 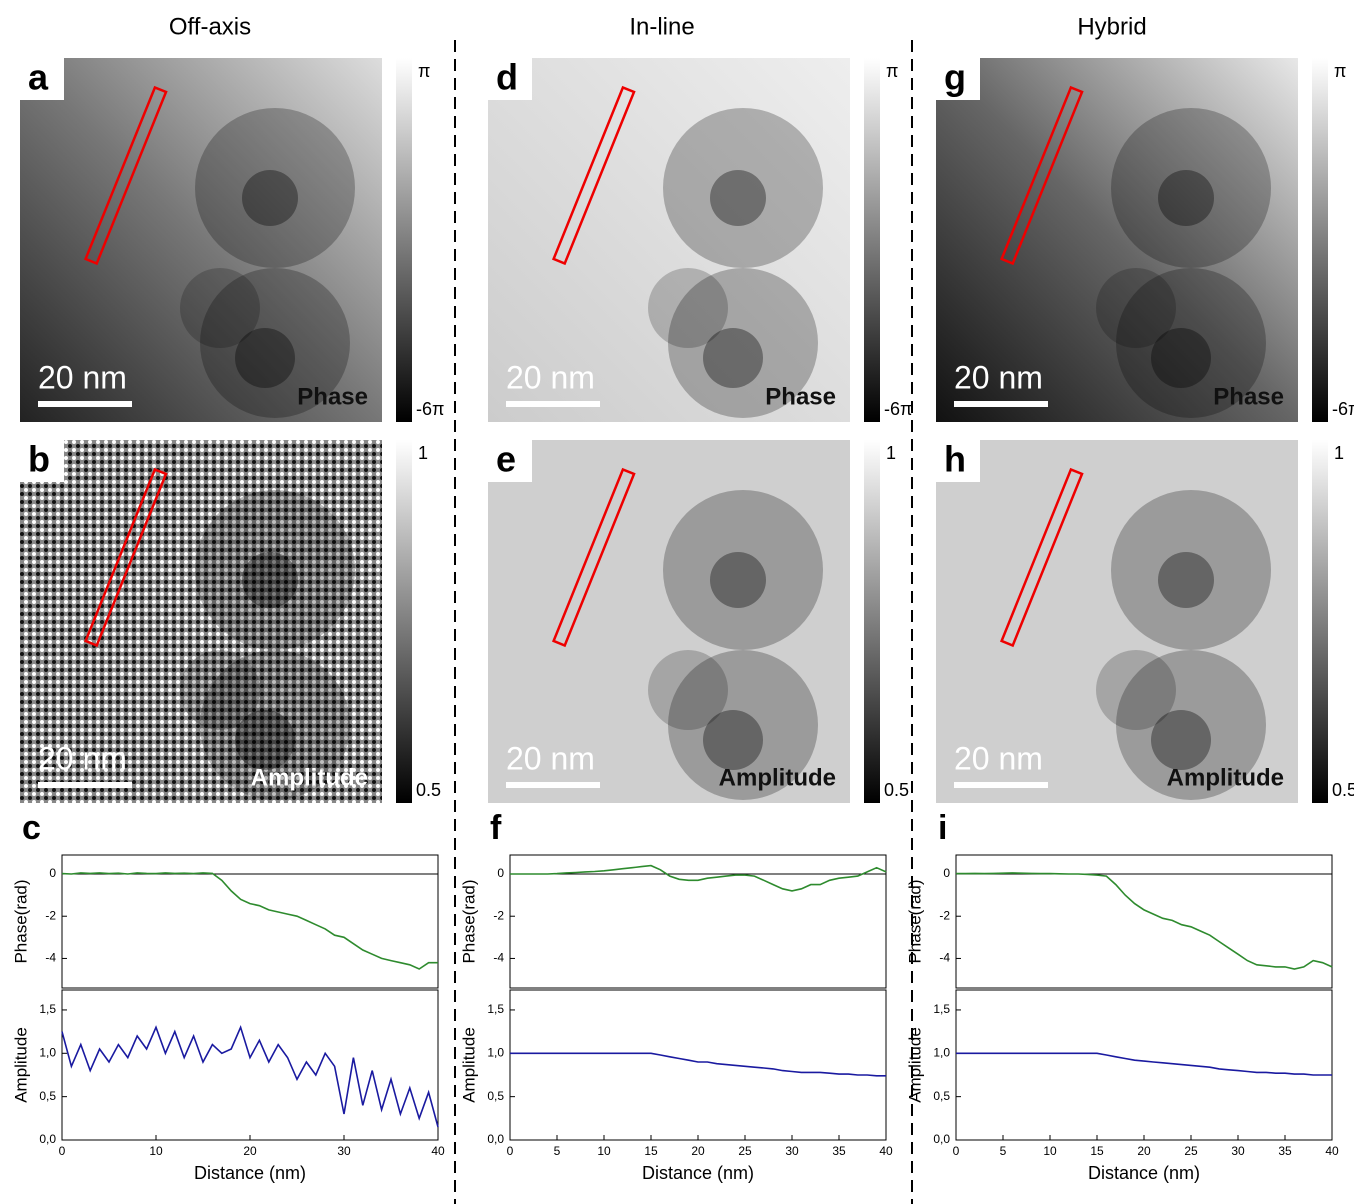 What do you see at coordinates (955, 77) in the screenshot?
I see `panel-letter: g` at bounding box center [955, 77].